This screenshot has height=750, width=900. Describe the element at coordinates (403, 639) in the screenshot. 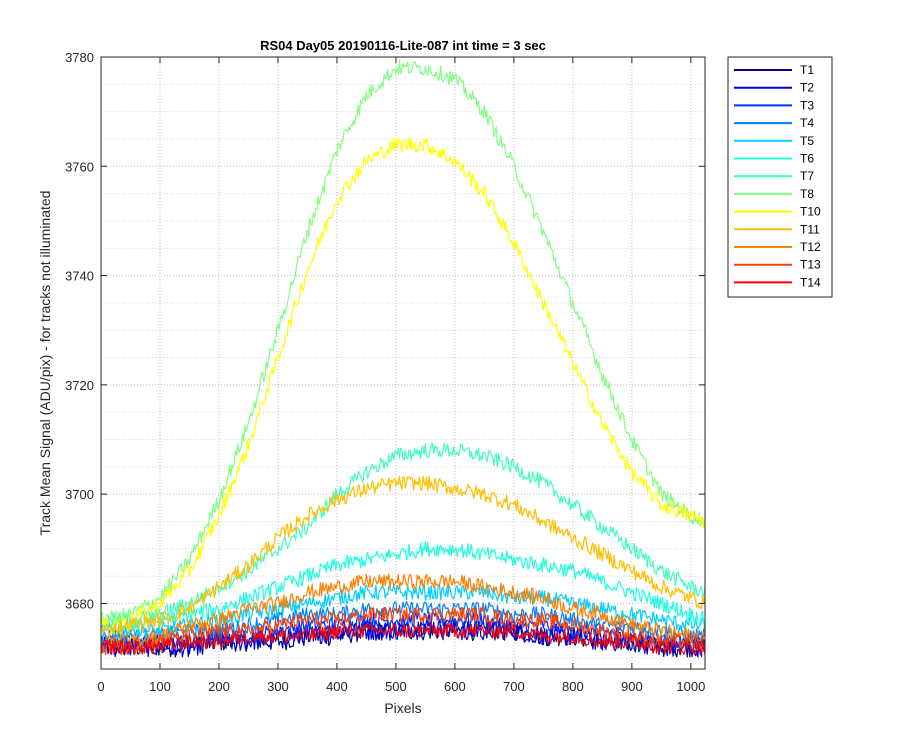

I see `series-line-t14` at that location.